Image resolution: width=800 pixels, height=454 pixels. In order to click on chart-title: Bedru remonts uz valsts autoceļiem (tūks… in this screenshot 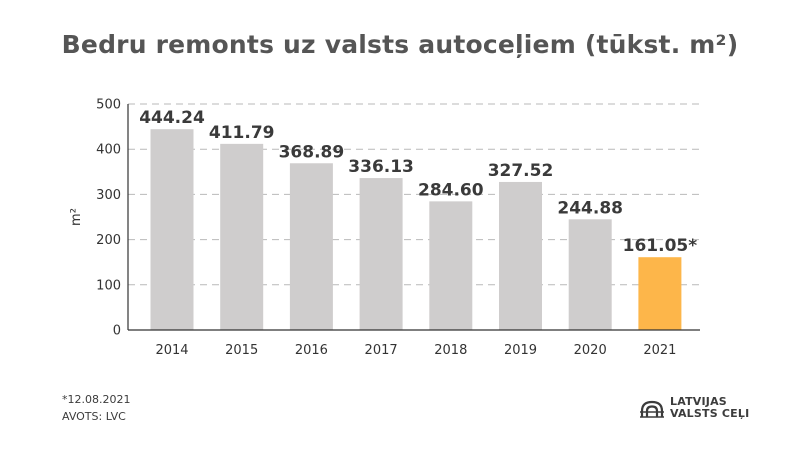, I will do `click(400, 44)`.